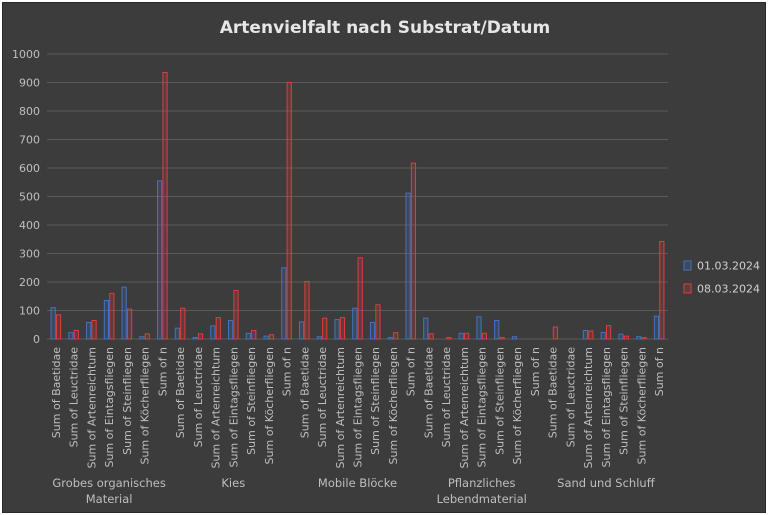 This screenshot has height=515, width=768. I want to click on legend-label: 01.03.2024, so click(728, 266).